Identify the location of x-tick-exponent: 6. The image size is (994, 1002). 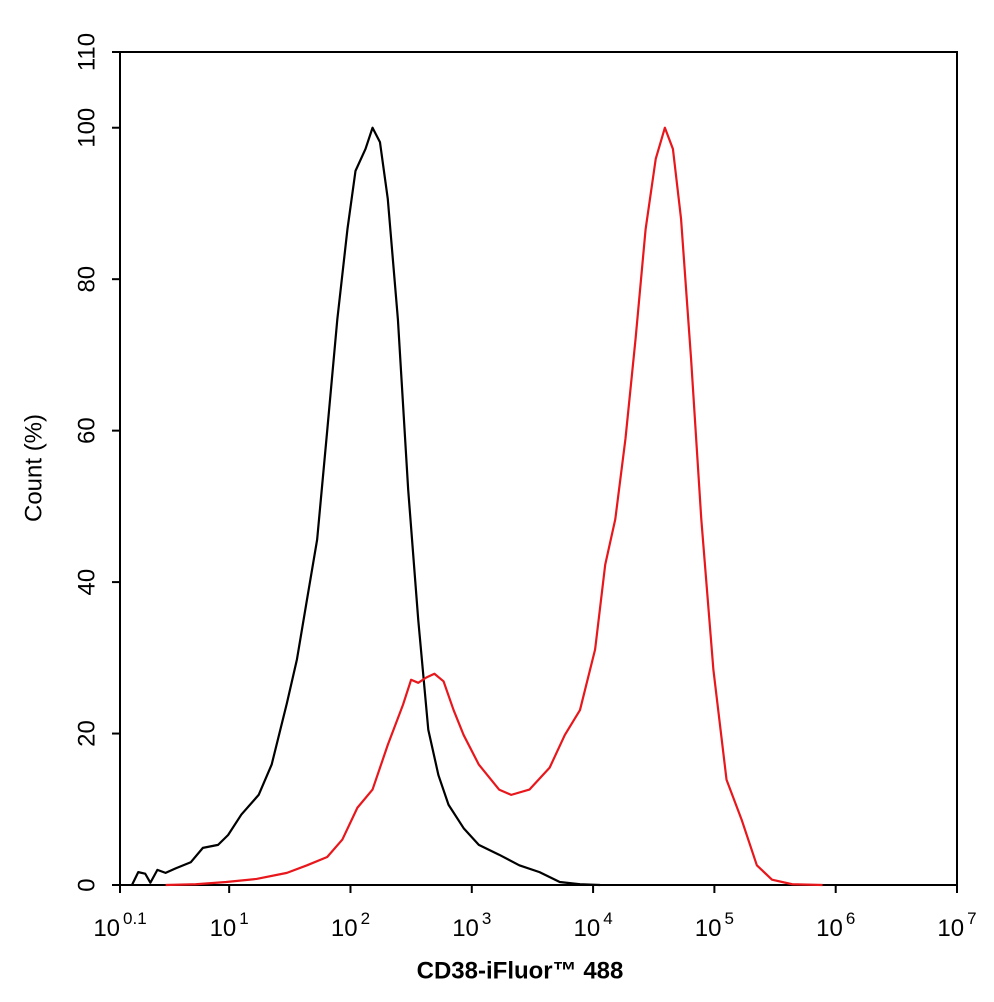
(850, 918).